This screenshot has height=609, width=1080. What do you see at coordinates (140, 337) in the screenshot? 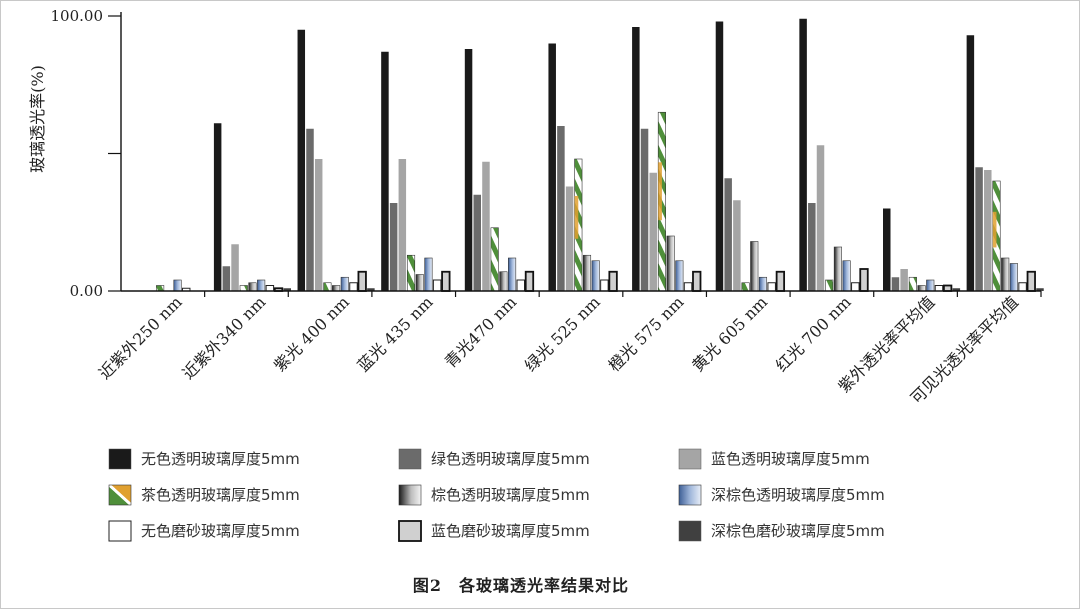
I see `category-label-1: 近紫外250 nm` at bounding box center [140, 337].